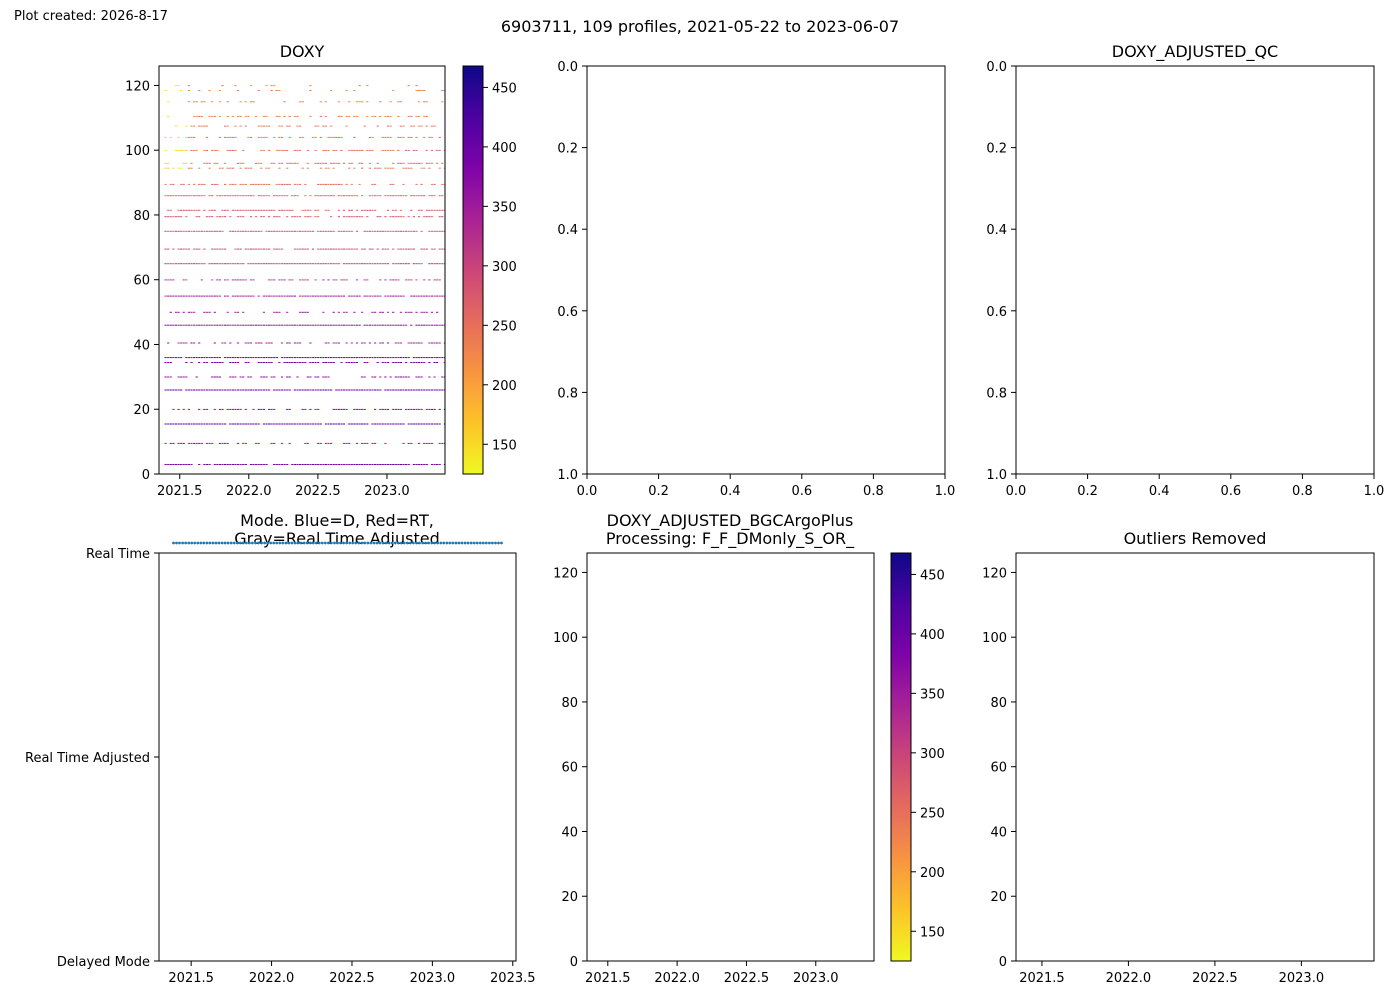 This screenshot has height=1000, width=1400. Describe the element at coordinates (352, 978) in the screenshot. I see `mode-x-tick-label-2: 2022.5` at that location.